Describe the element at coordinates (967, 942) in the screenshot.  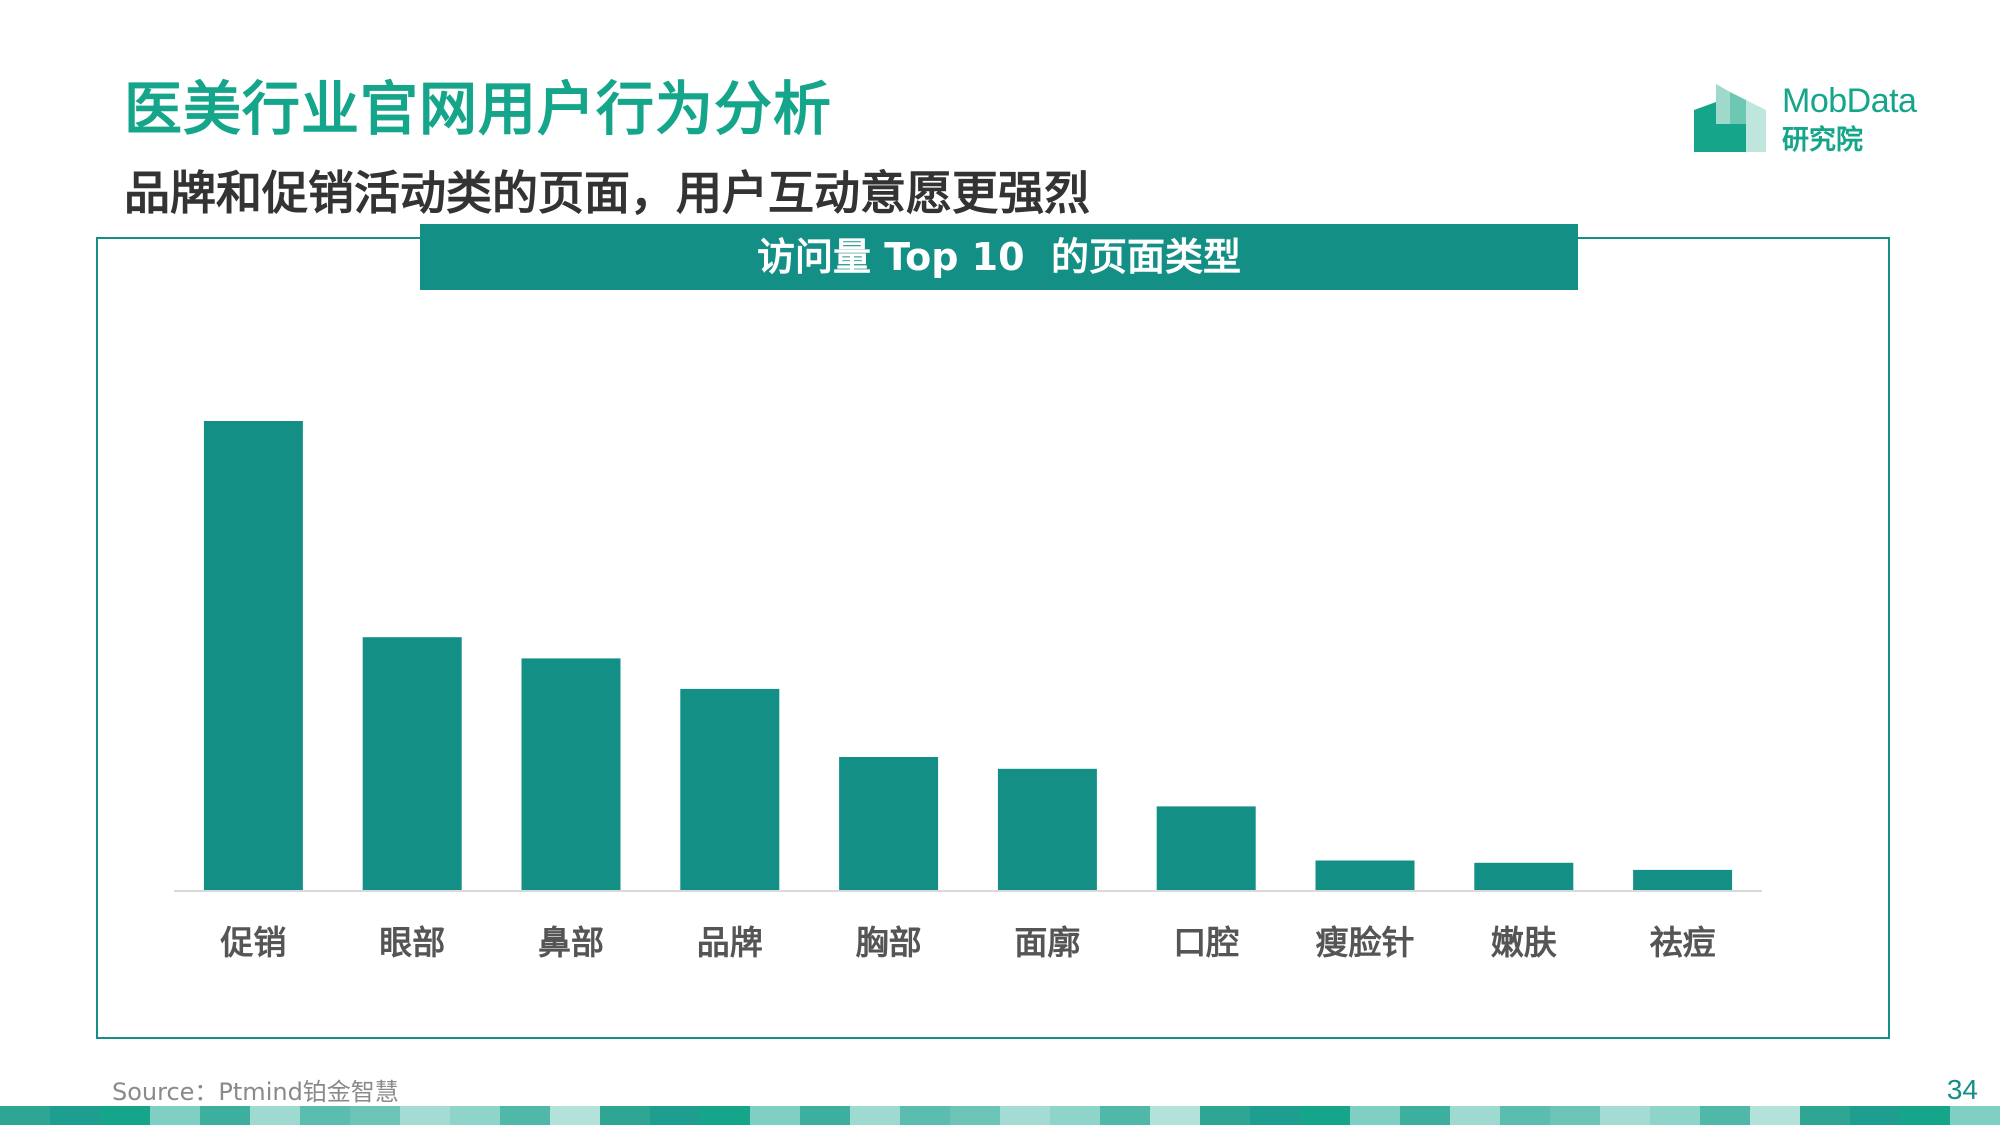
I see `category-labels-layer: 促销 眼部 鼻部 品牌 胸部 面廓 口腔 瘦脸针 嫩肤 祛痘` at that location.